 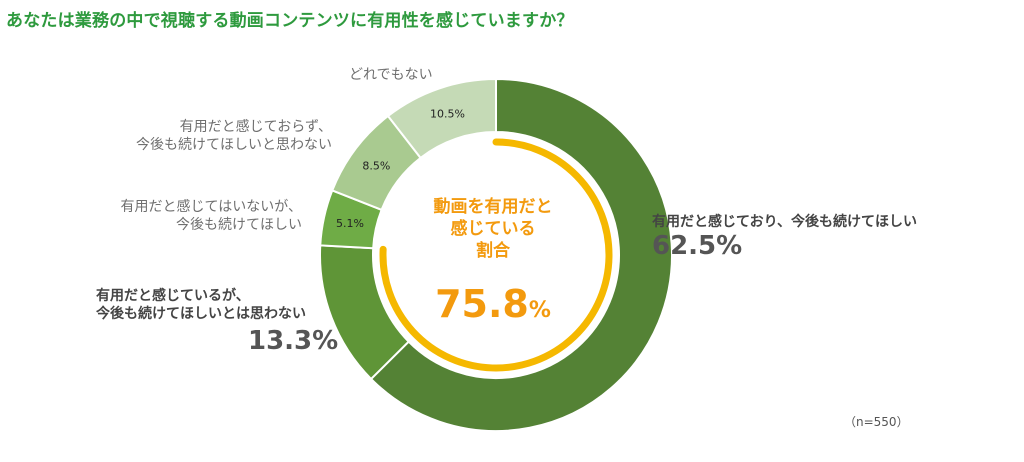 I want to click on slice-data-label: 10.5%, so click(x=447, y=114).